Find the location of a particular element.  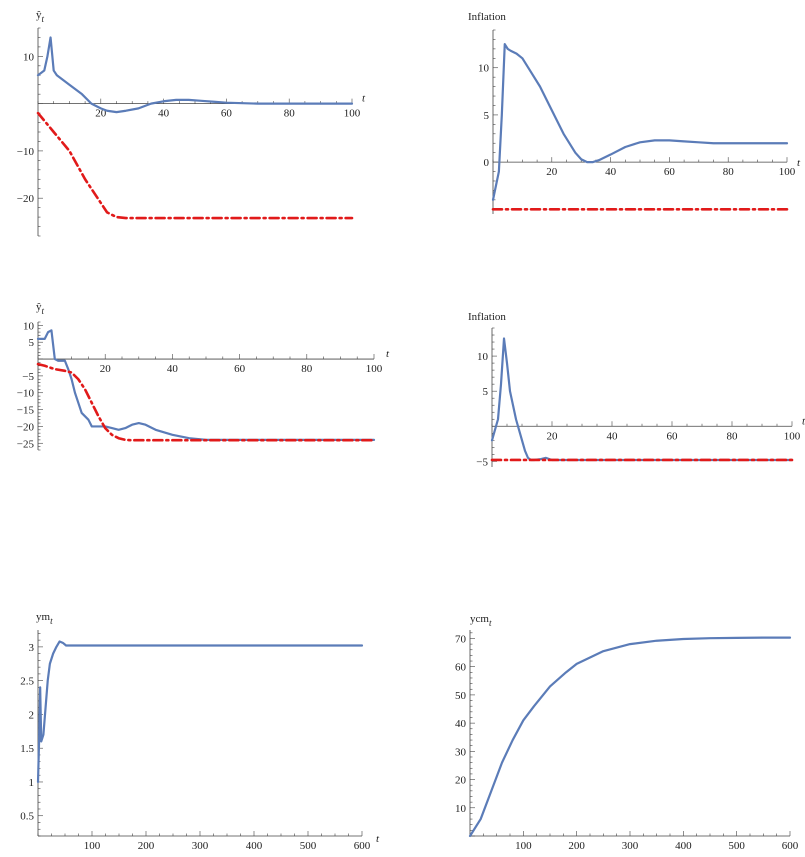

panel-1-output-gap: 20 40 60 80 100 10 −10 −20 ŷt t is located at coordinates (191, 123).